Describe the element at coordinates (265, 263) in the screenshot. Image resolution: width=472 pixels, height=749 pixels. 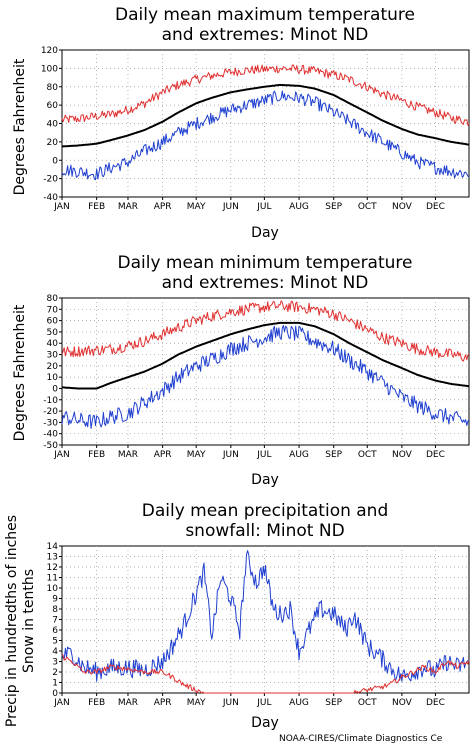
I see `chart2-title-line1: Daily mean minimum temperature` at that location.